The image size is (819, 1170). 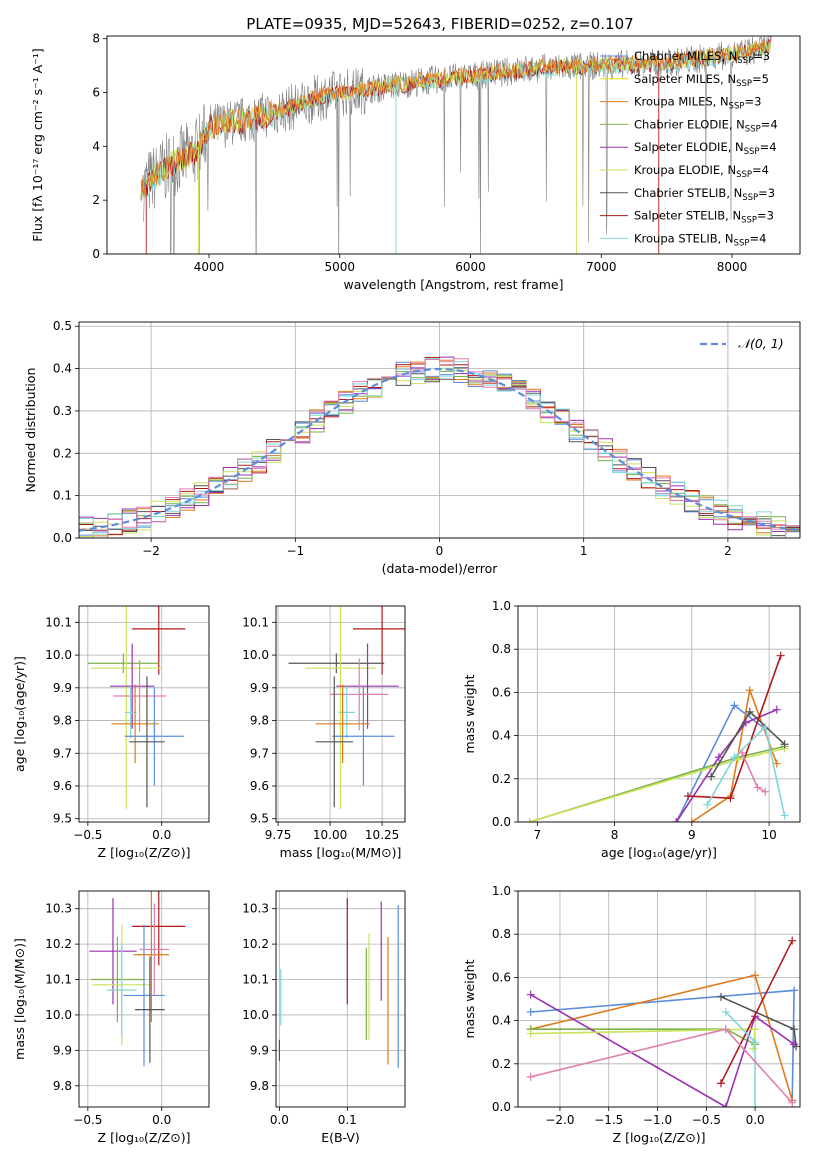 What do you see at coordinates (685, 170) in the screenshot?
I see `legend-text: Kroupa ELODIE, N` at bounding box center [685, 170].